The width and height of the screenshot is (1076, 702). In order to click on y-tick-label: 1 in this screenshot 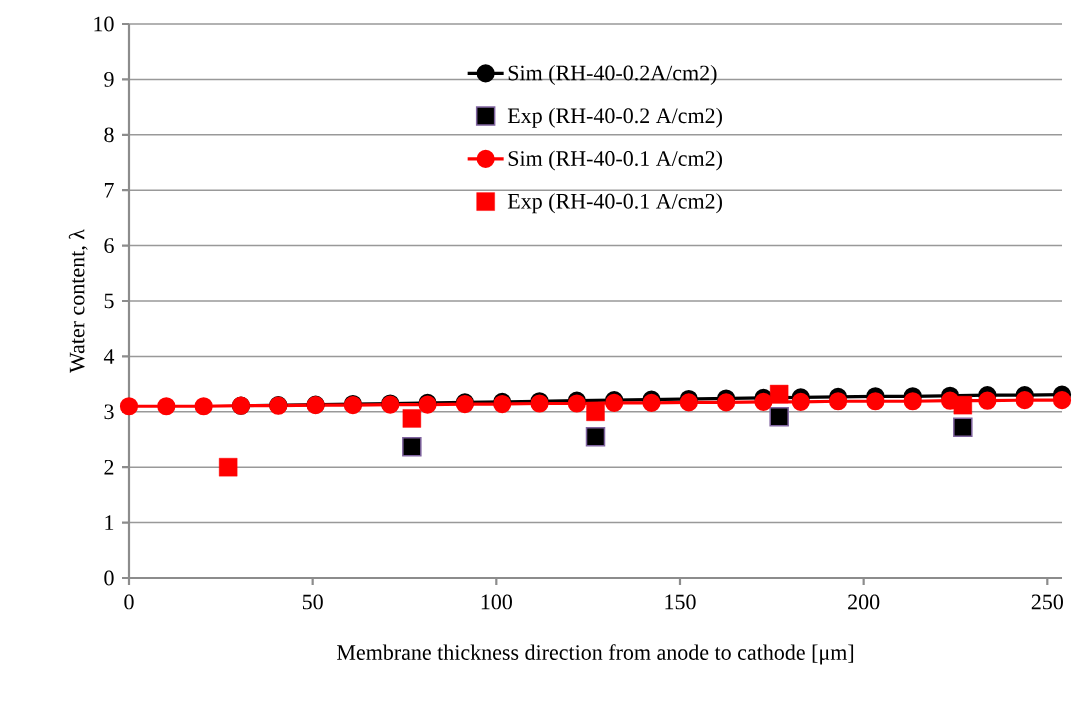, I will do `click(109, 522)`.